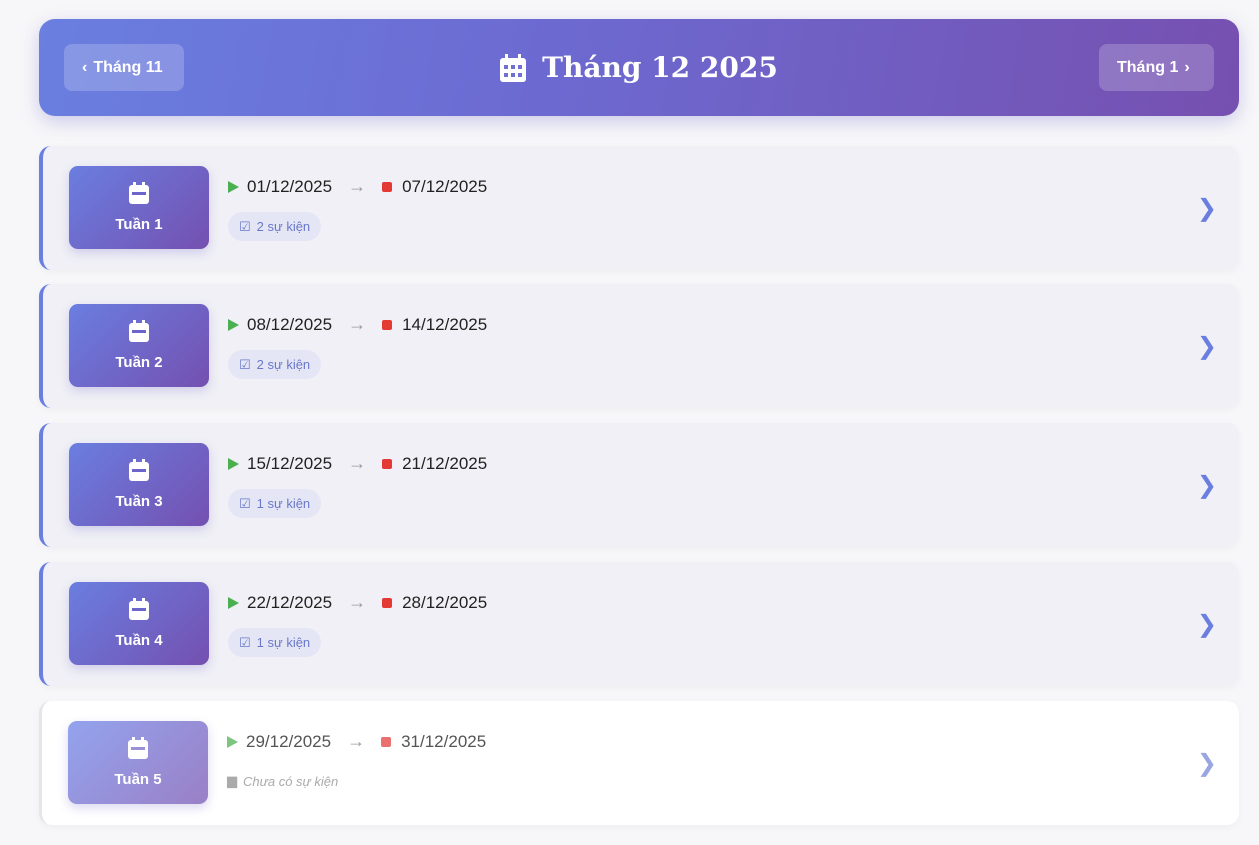 This screenshot has width=1259, height=845. I want to click on date-range: 22/12/2025 → 28/12/2025, so click(357, 602).